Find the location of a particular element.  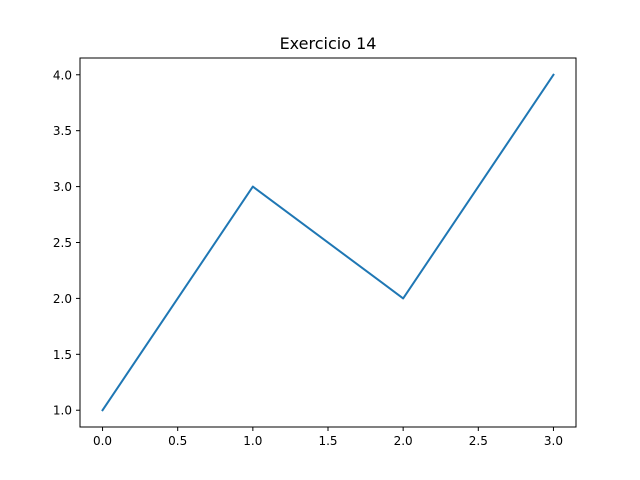

y-tick-label: 2.0 is located at coordinates (62, 299).